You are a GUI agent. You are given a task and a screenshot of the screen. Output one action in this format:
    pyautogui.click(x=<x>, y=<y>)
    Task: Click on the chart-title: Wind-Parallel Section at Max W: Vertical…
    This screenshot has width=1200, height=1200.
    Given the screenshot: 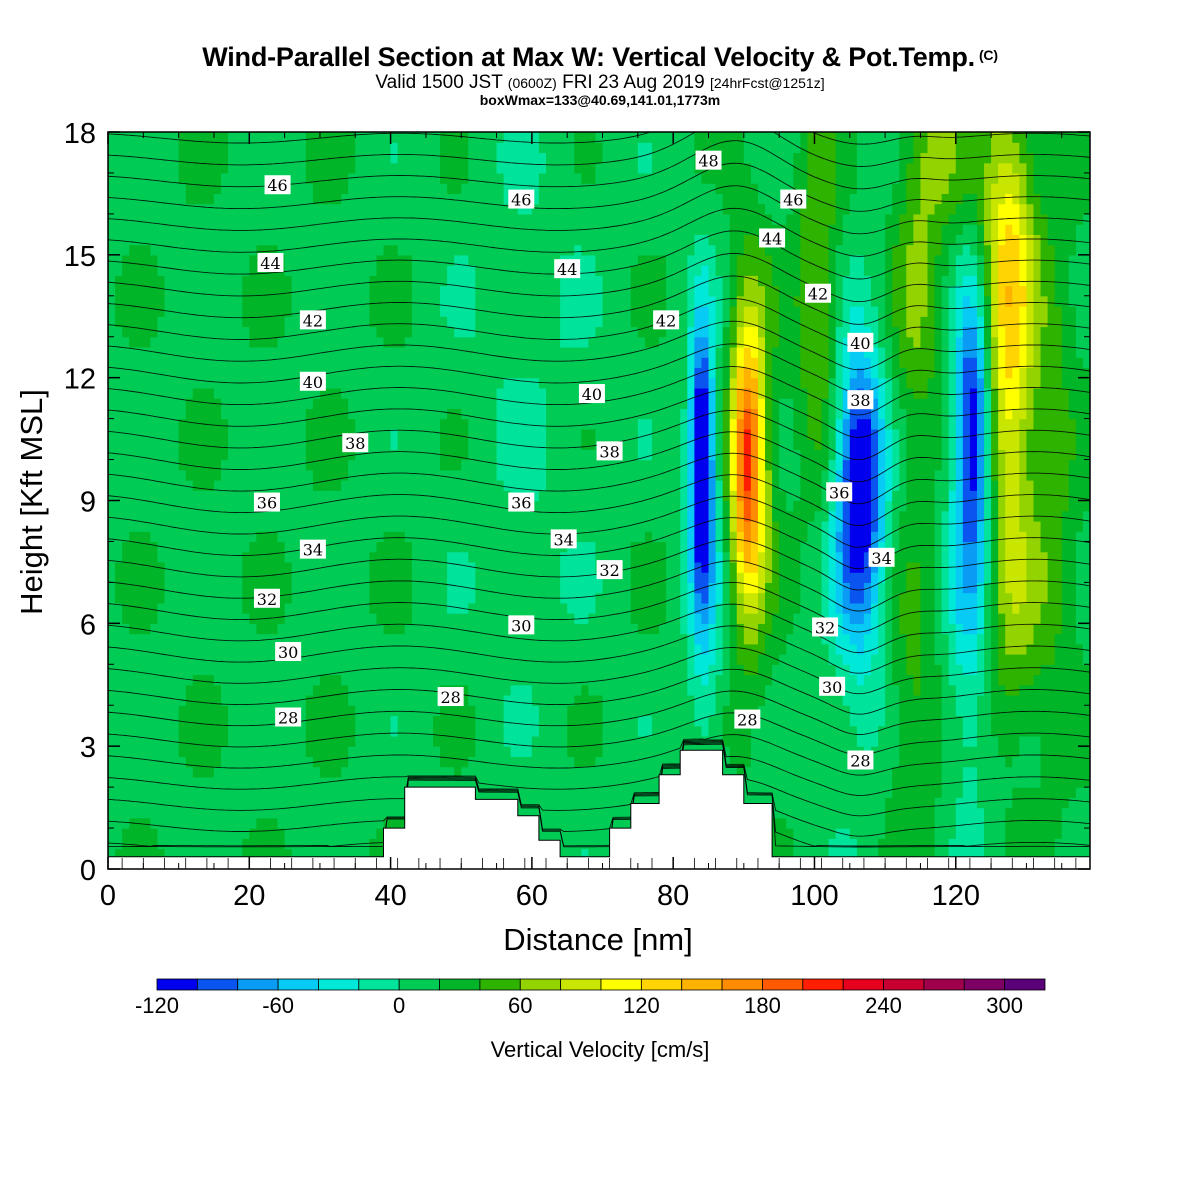 What is the action you would take?
    pyautogui.click(x=600, y=57)
    